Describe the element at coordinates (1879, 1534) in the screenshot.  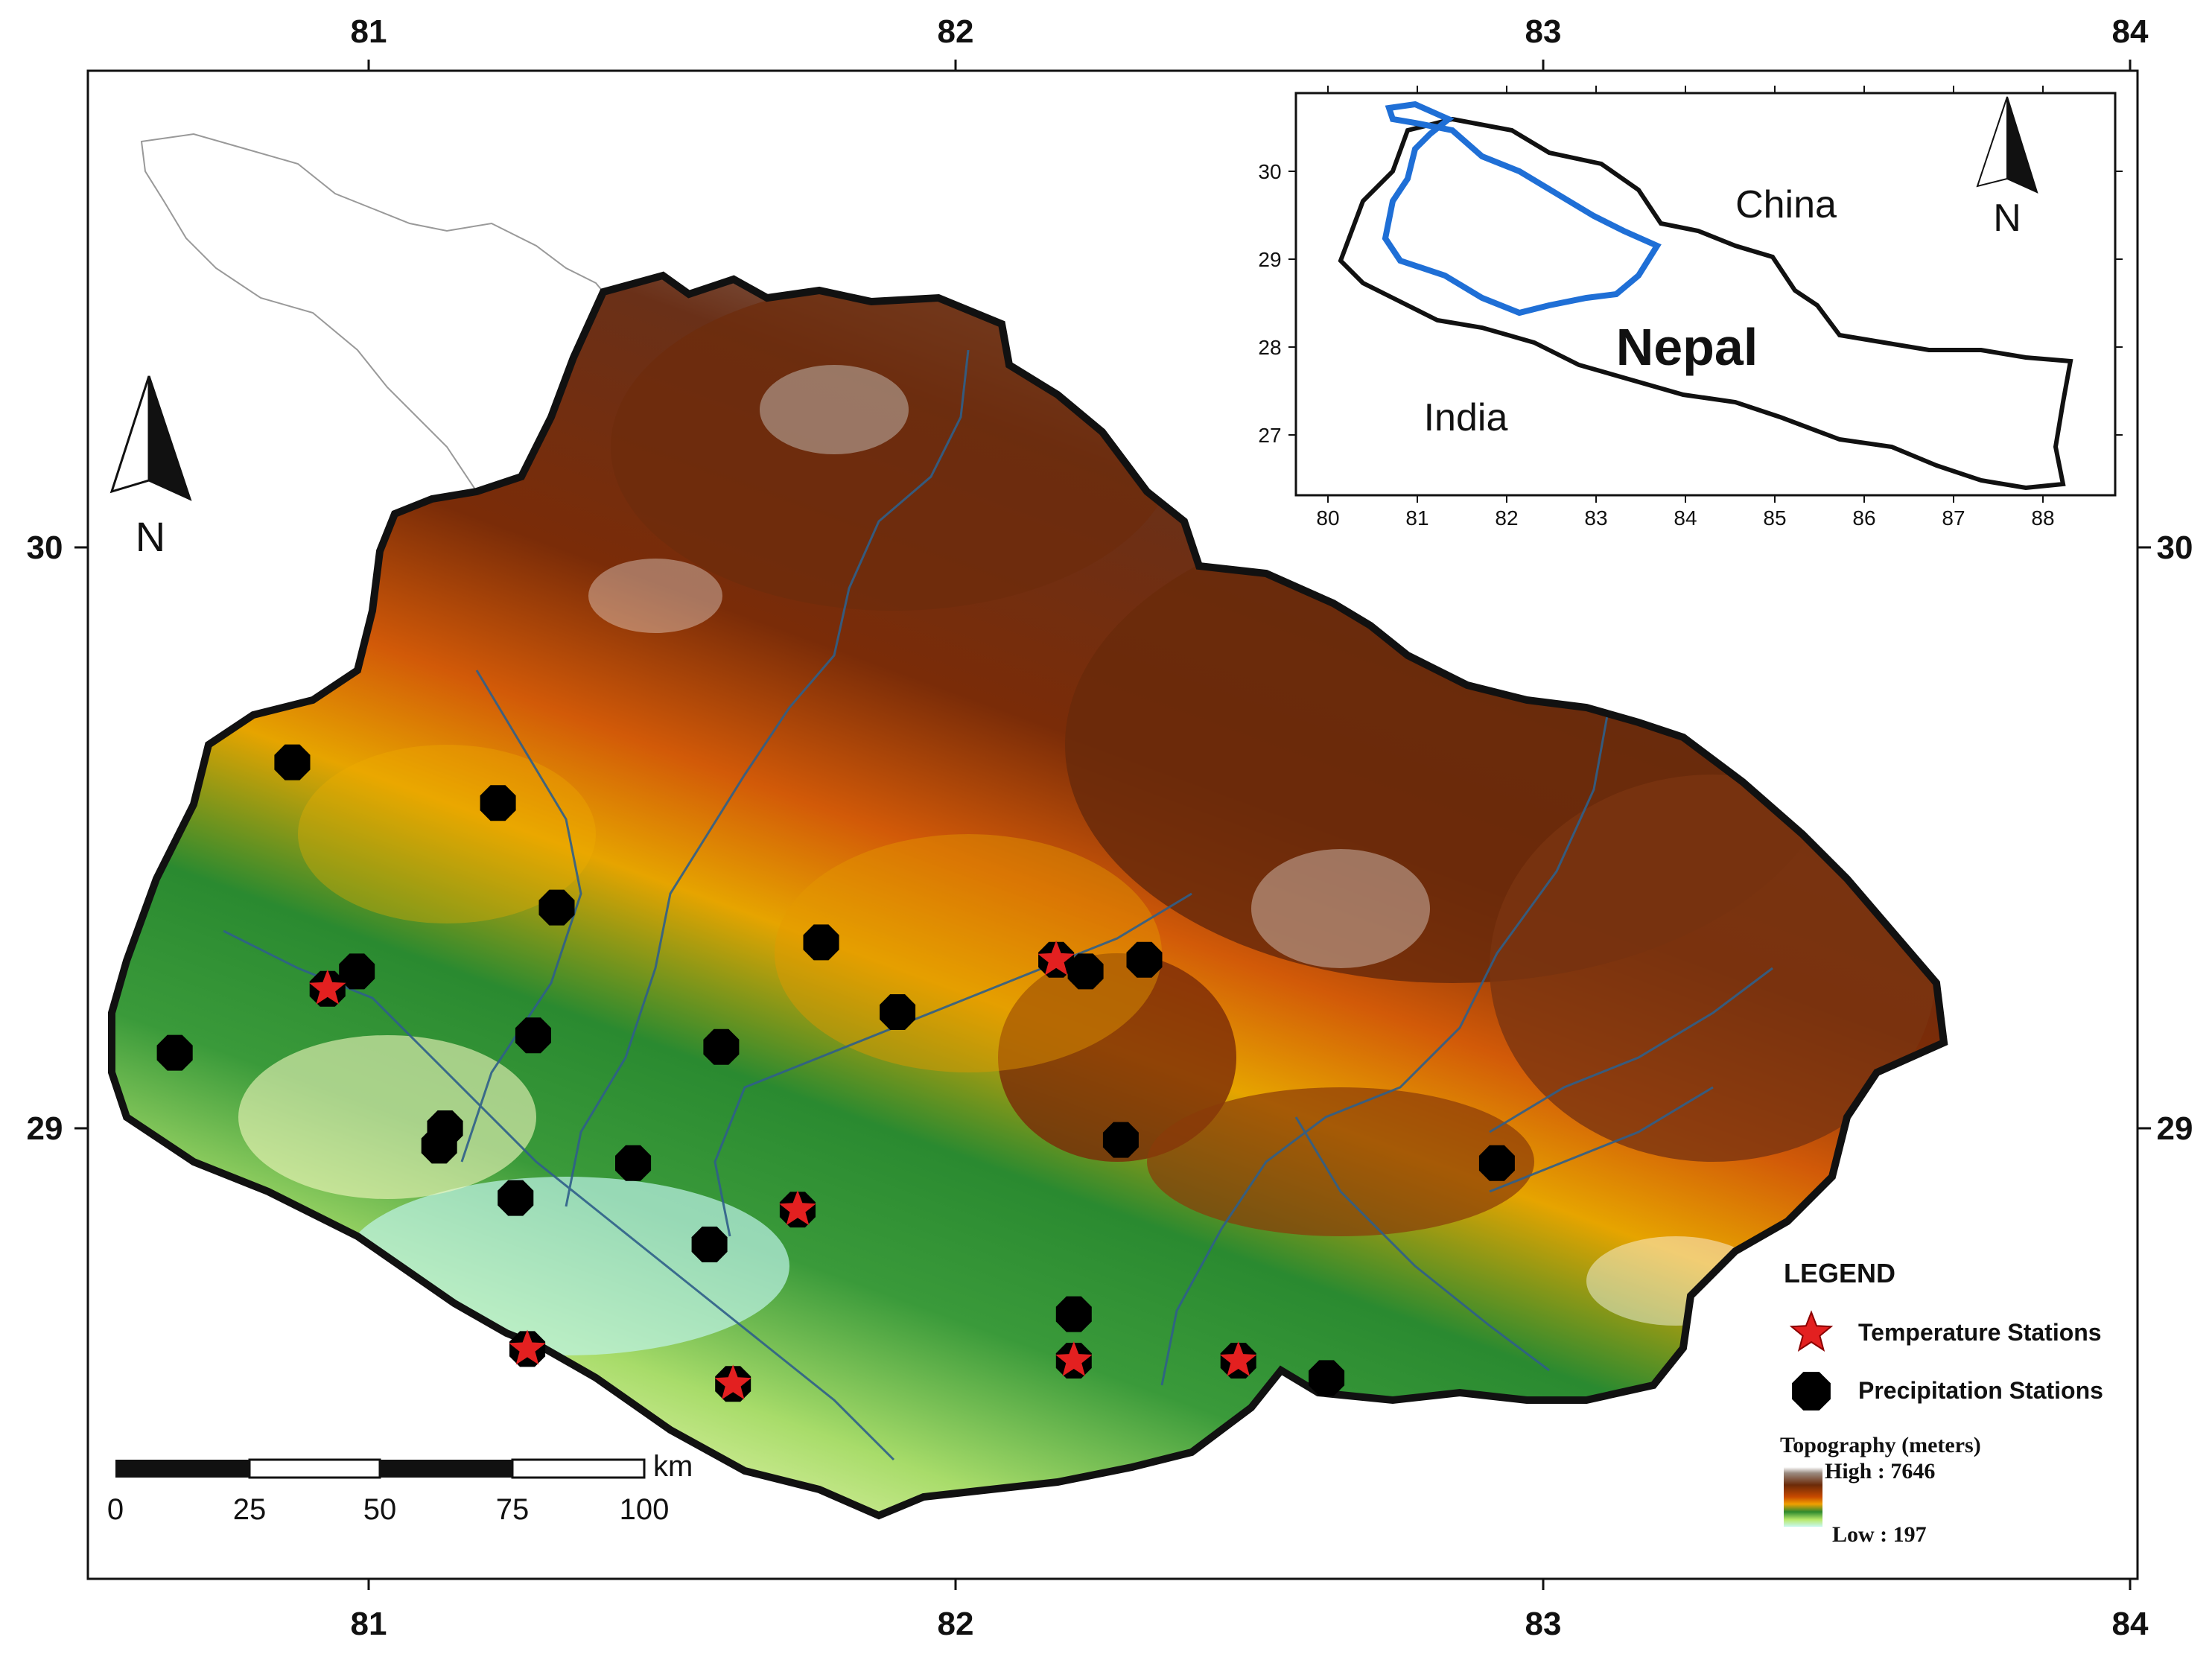
I see `topography-low-label: Low : 197` at that location.